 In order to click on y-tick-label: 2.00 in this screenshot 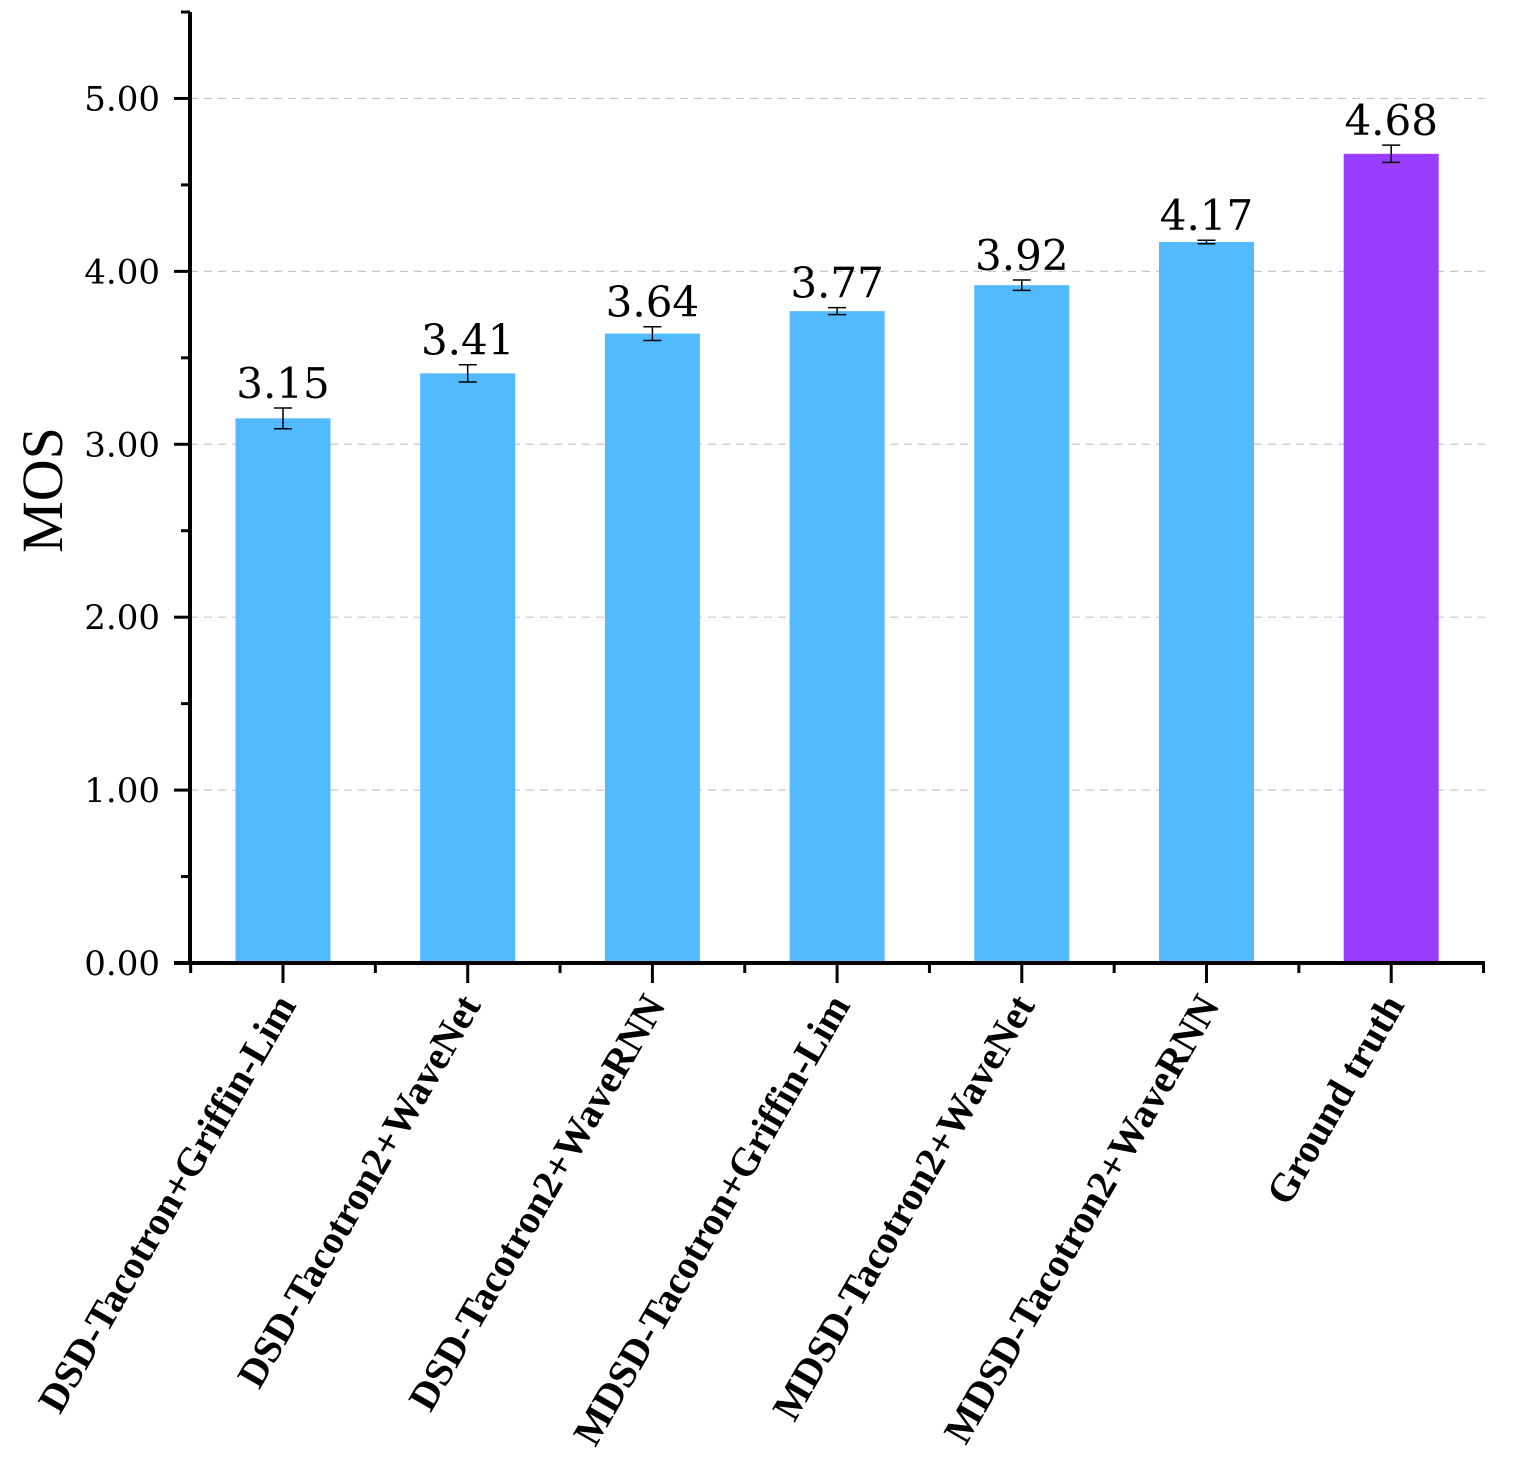, I will do `click(122, 618)`.